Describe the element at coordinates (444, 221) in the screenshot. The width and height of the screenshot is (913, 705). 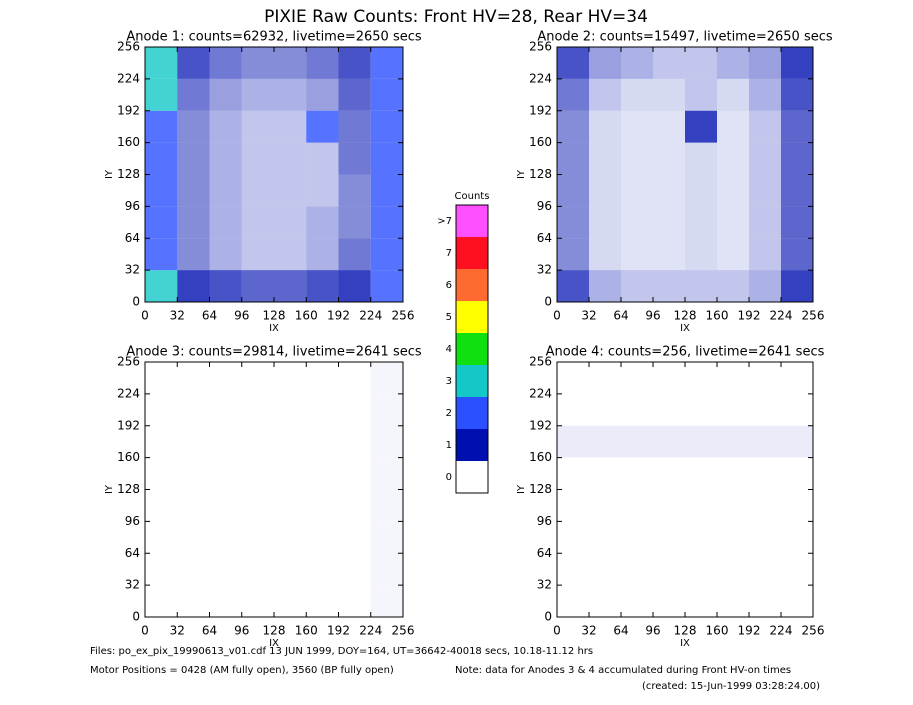
I see `colorbar-label: >7` at that location.